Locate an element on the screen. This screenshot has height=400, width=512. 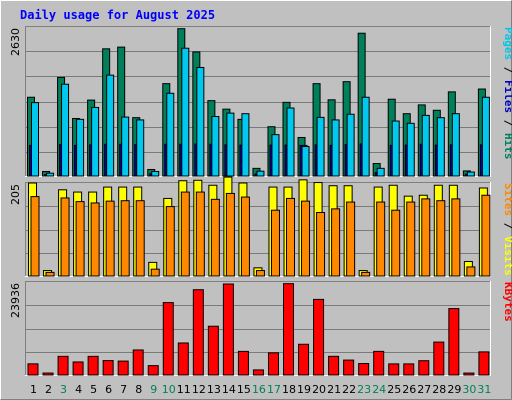
day-label: 25 is located at coordinates (394, 389).